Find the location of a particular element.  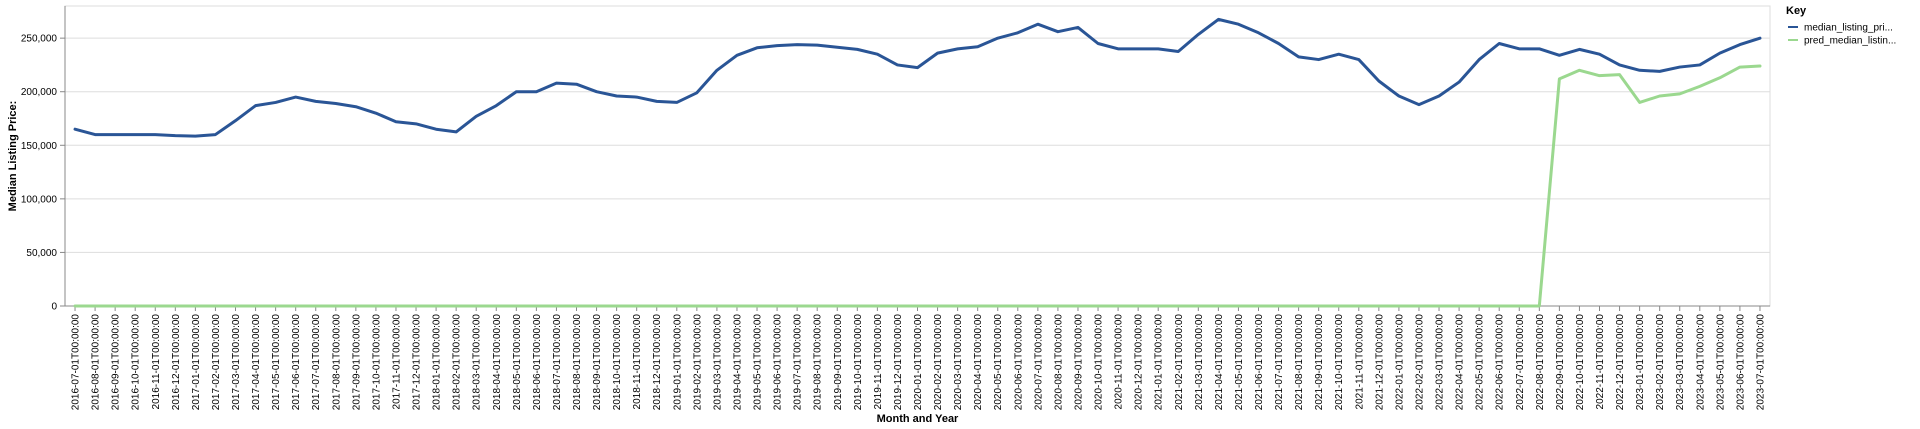

x-tick-label: 2016-07-01T00:00:00 is located at coordinates (76, 362).